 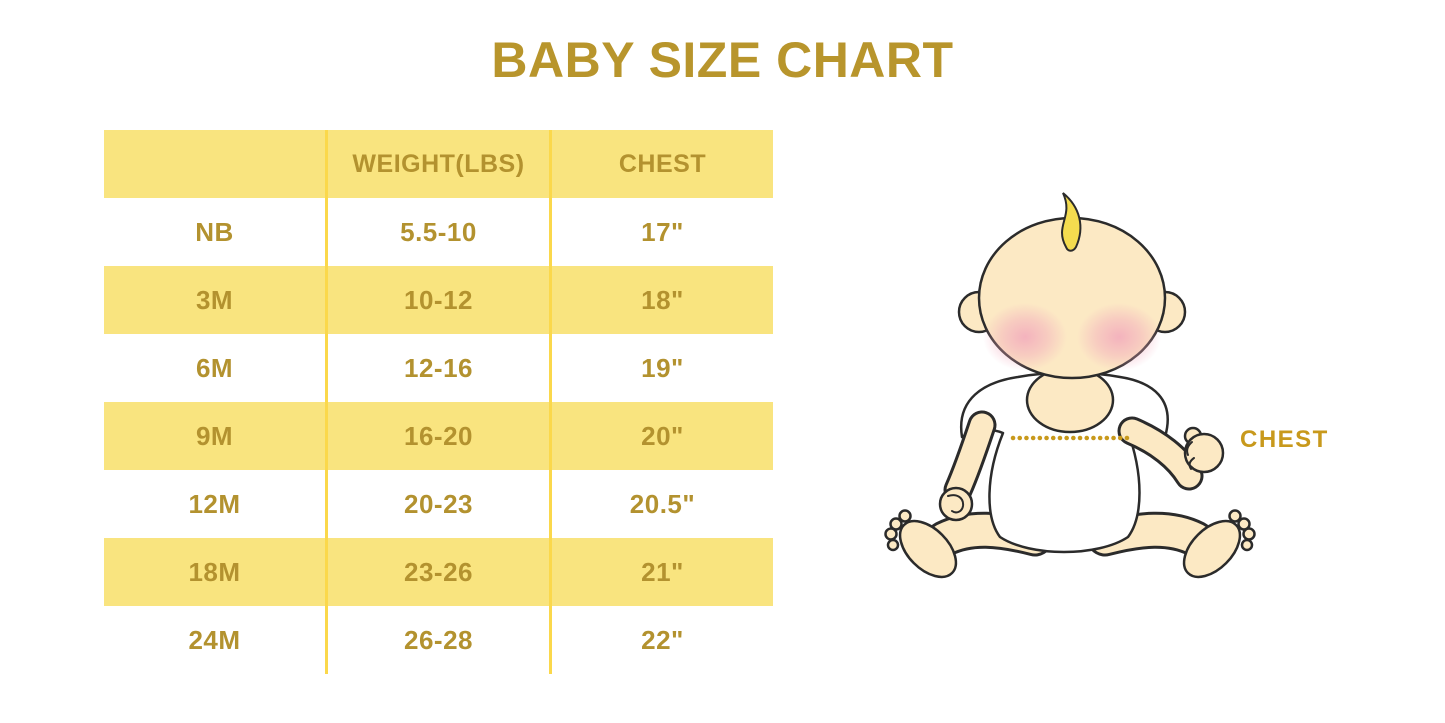 I want to click on table-row: 24M 26-28 22", so click(x=438, y=640).